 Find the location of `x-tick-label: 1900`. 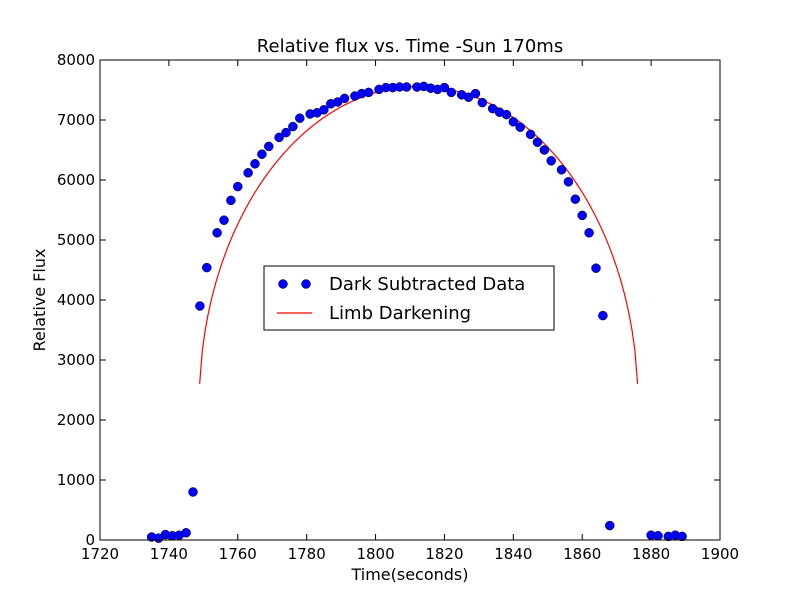

x-tick-label: 1900 is located at coordinates (720, 554).